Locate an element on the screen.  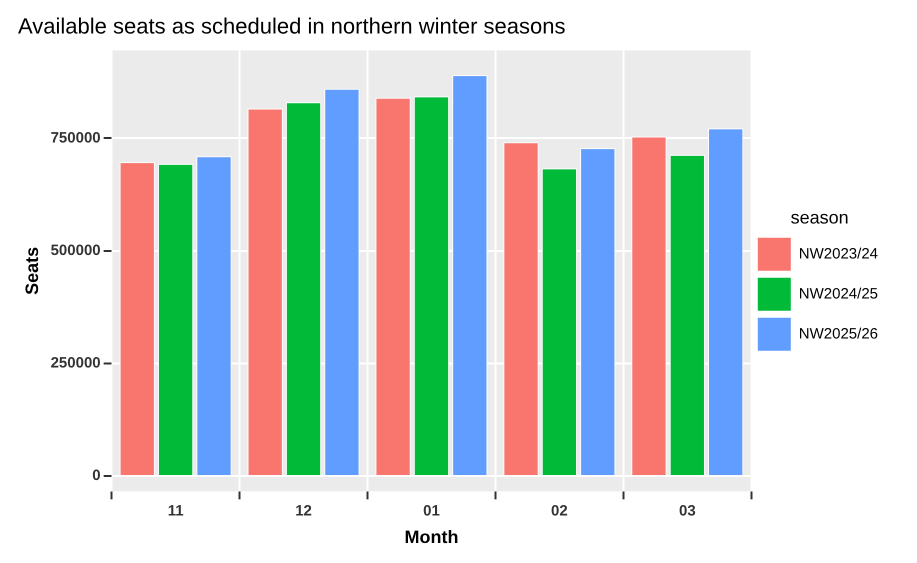
y-tick-label: 750000 is located at coordinates (75, 137).